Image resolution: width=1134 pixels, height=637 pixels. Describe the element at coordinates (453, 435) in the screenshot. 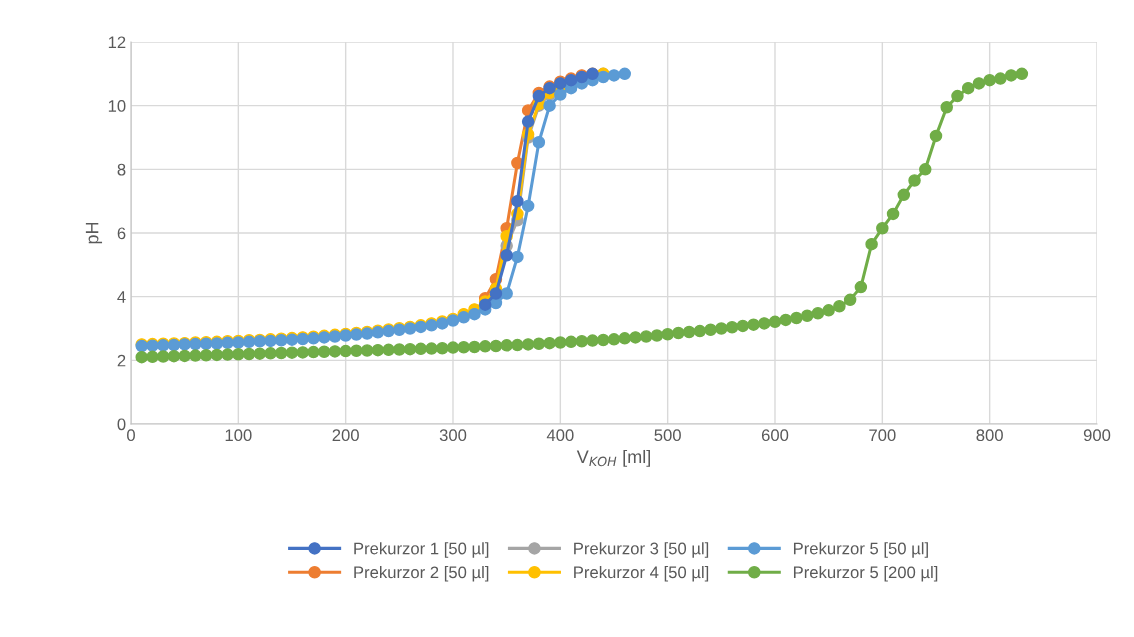

I see `x-tick-label: 300` at that location.